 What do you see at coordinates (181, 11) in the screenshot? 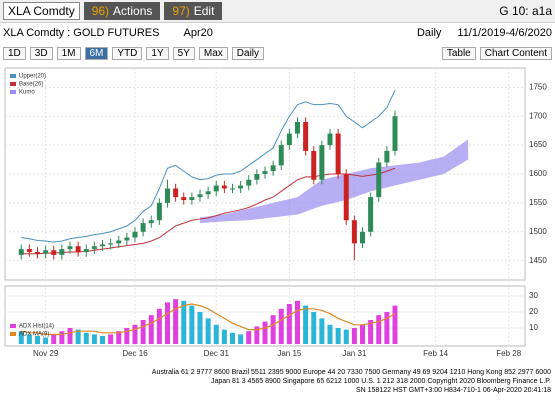
I see `edit-num: 97)` at bounding box center [181, 11].